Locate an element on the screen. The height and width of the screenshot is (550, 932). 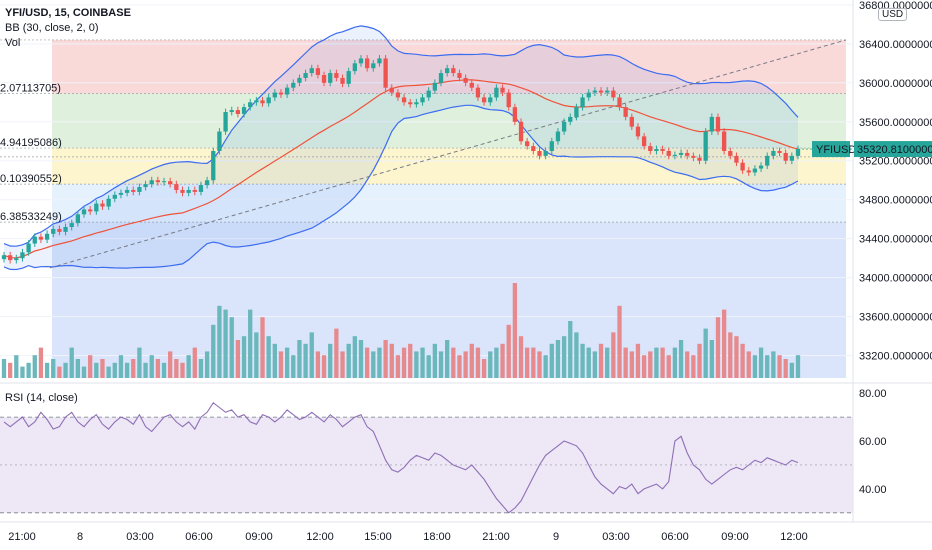
rsi-tick-label: 80.00 is located at coordinates (873, 394).